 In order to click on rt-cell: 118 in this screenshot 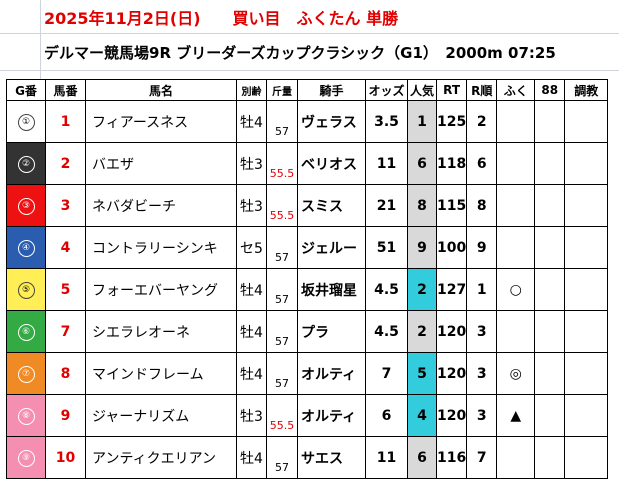, I will do `click(451, 163)`.